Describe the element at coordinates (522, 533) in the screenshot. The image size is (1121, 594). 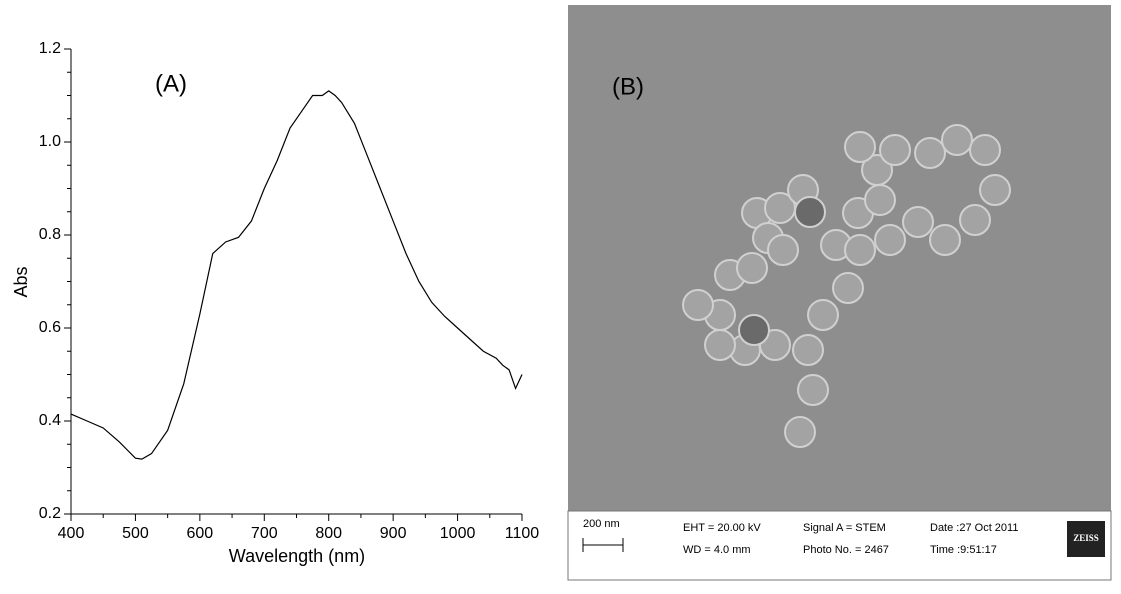
I see `x-tick-label: 1100` at that location.